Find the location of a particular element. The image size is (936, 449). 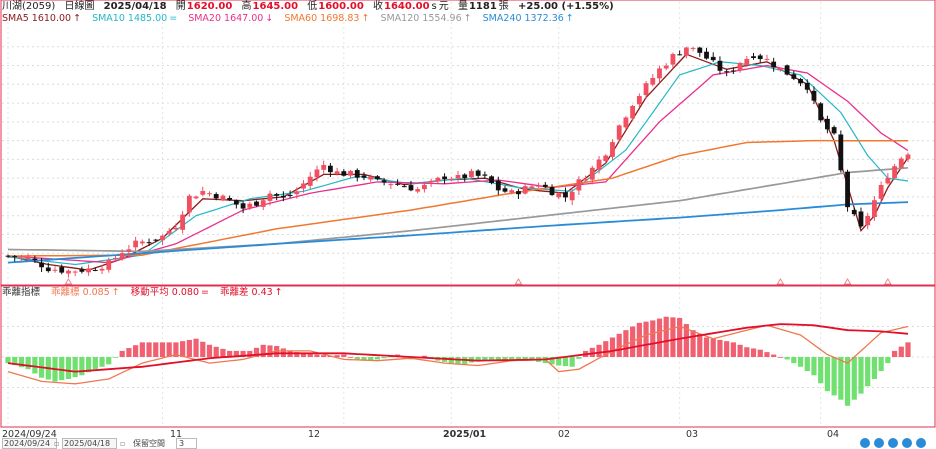

x-label-mar: 03 is located at coordinates (692, 434).